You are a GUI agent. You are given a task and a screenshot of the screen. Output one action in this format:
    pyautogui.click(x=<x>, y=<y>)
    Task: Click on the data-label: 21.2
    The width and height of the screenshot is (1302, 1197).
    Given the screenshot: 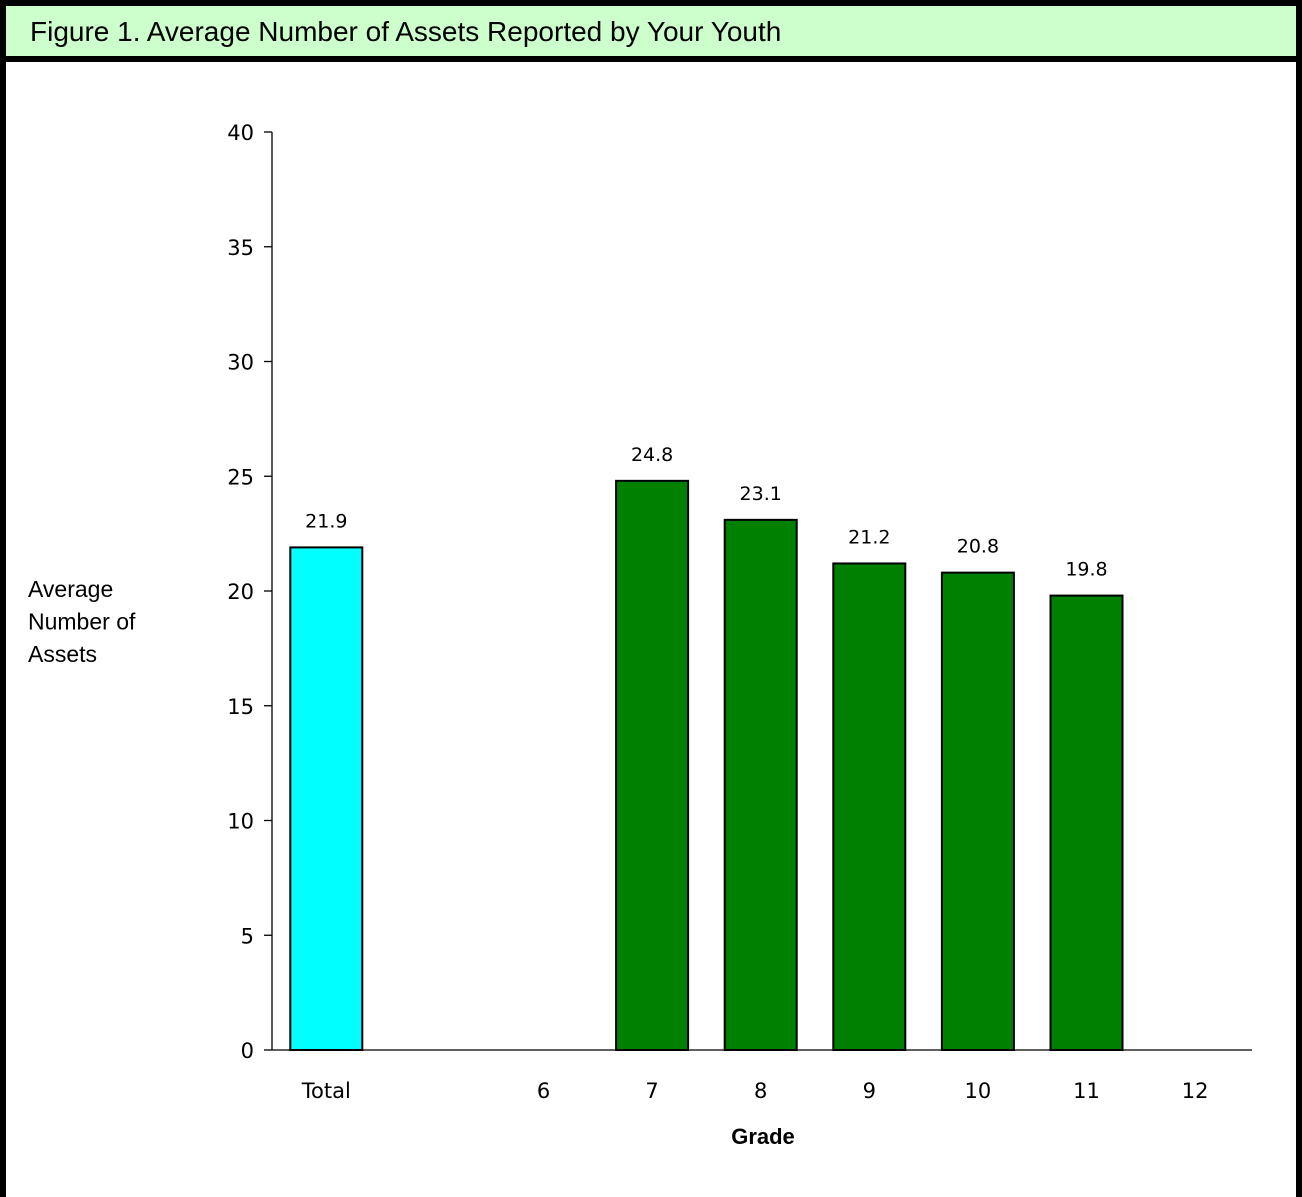 What is the action you would take?
    pyautogui.click(x=869, y=537)
    